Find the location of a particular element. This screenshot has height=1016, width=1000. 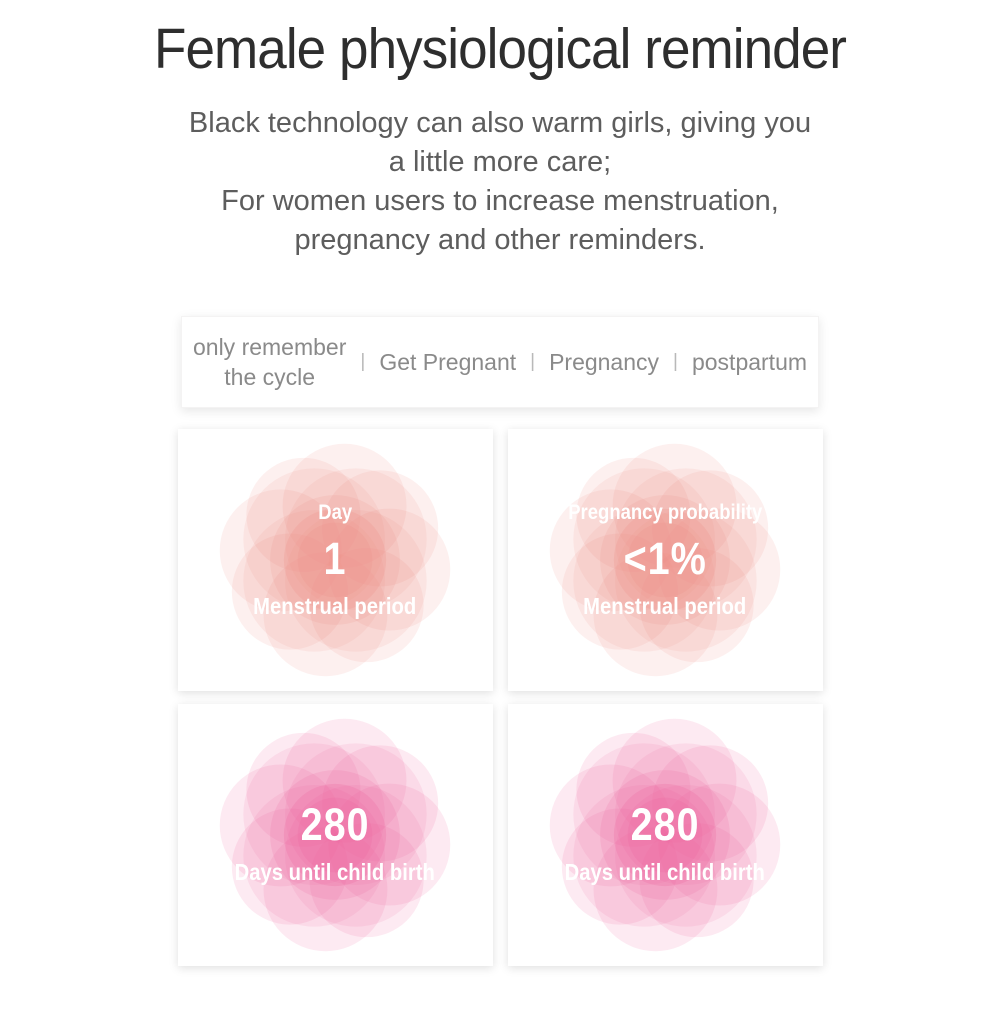

card-top-label: Day is located at coordinates (335, 512).